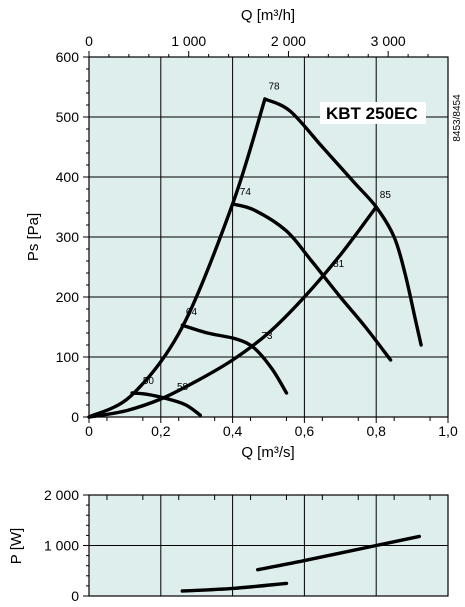 The width and height of the screenshot is (465, 607). I want to click on x-tick-label: 1,0, so click(448, 431).